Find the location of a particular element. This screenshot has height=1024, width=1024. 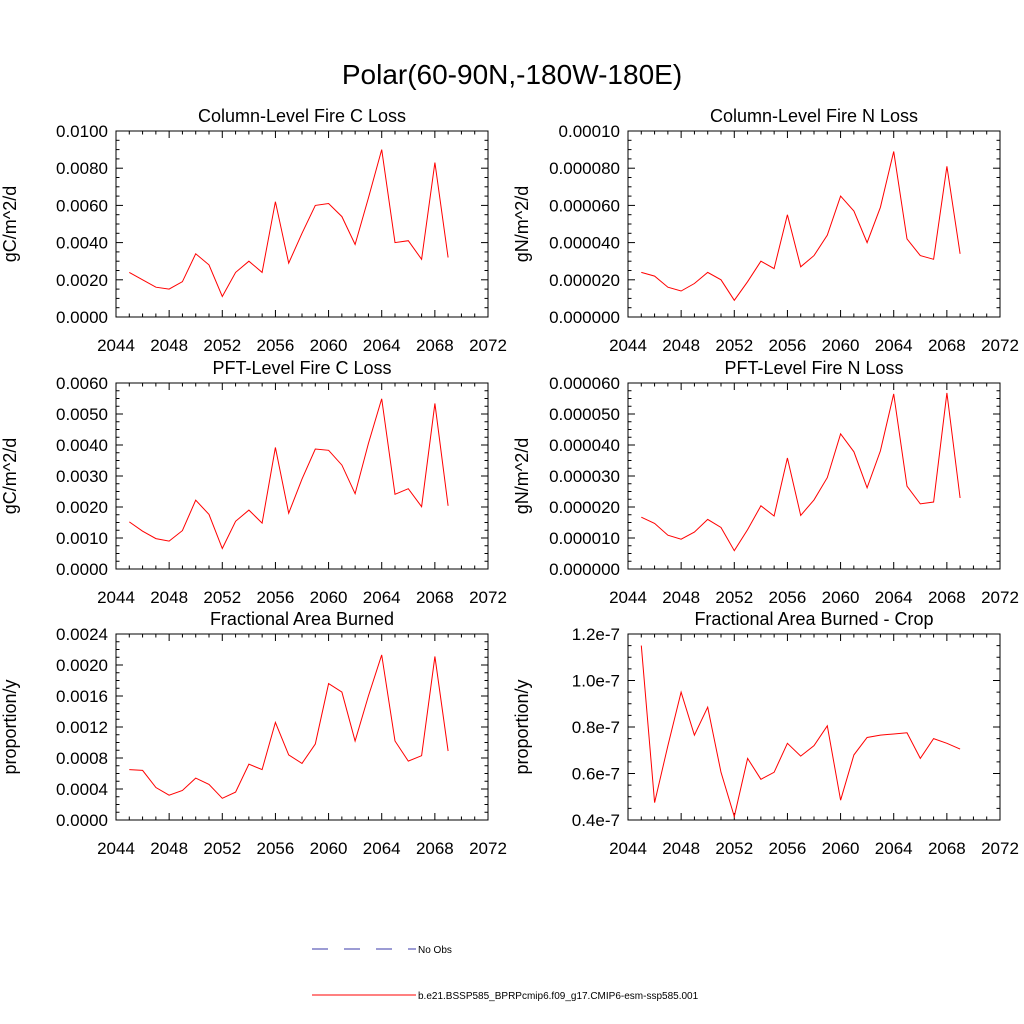

y-tick-label: 0.0100 is located at coordinates (82, 131).